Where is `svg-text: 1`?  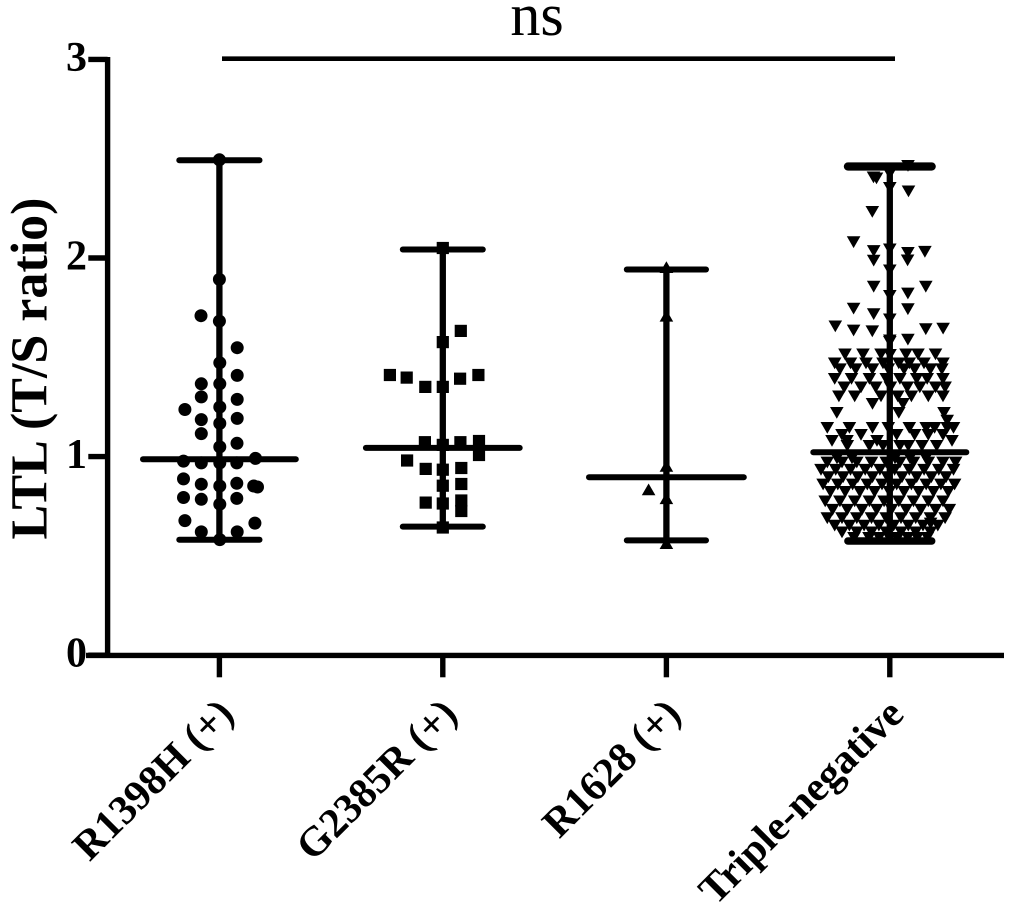 svg-text: 1 is located at coordinates (76, 455).